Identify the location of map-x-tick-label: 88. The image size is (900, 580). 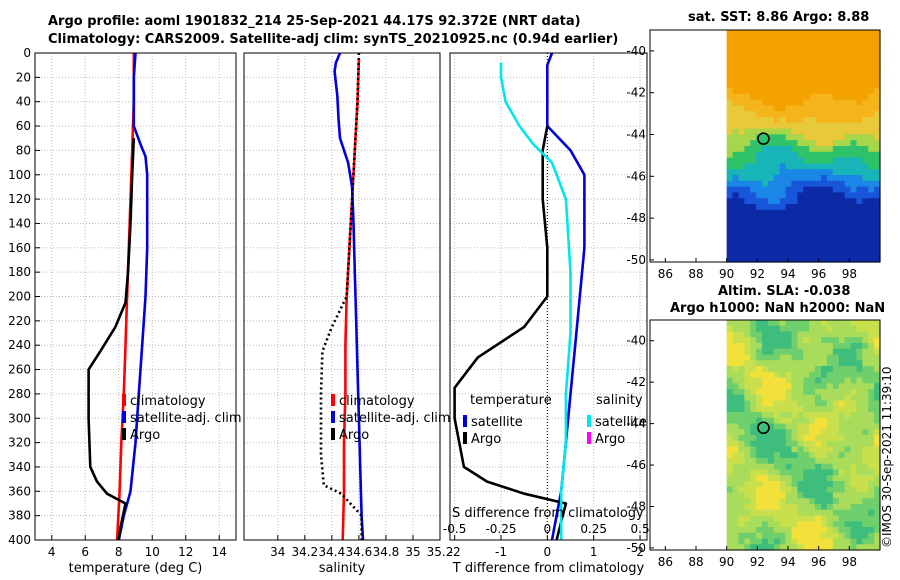
(695, 274).